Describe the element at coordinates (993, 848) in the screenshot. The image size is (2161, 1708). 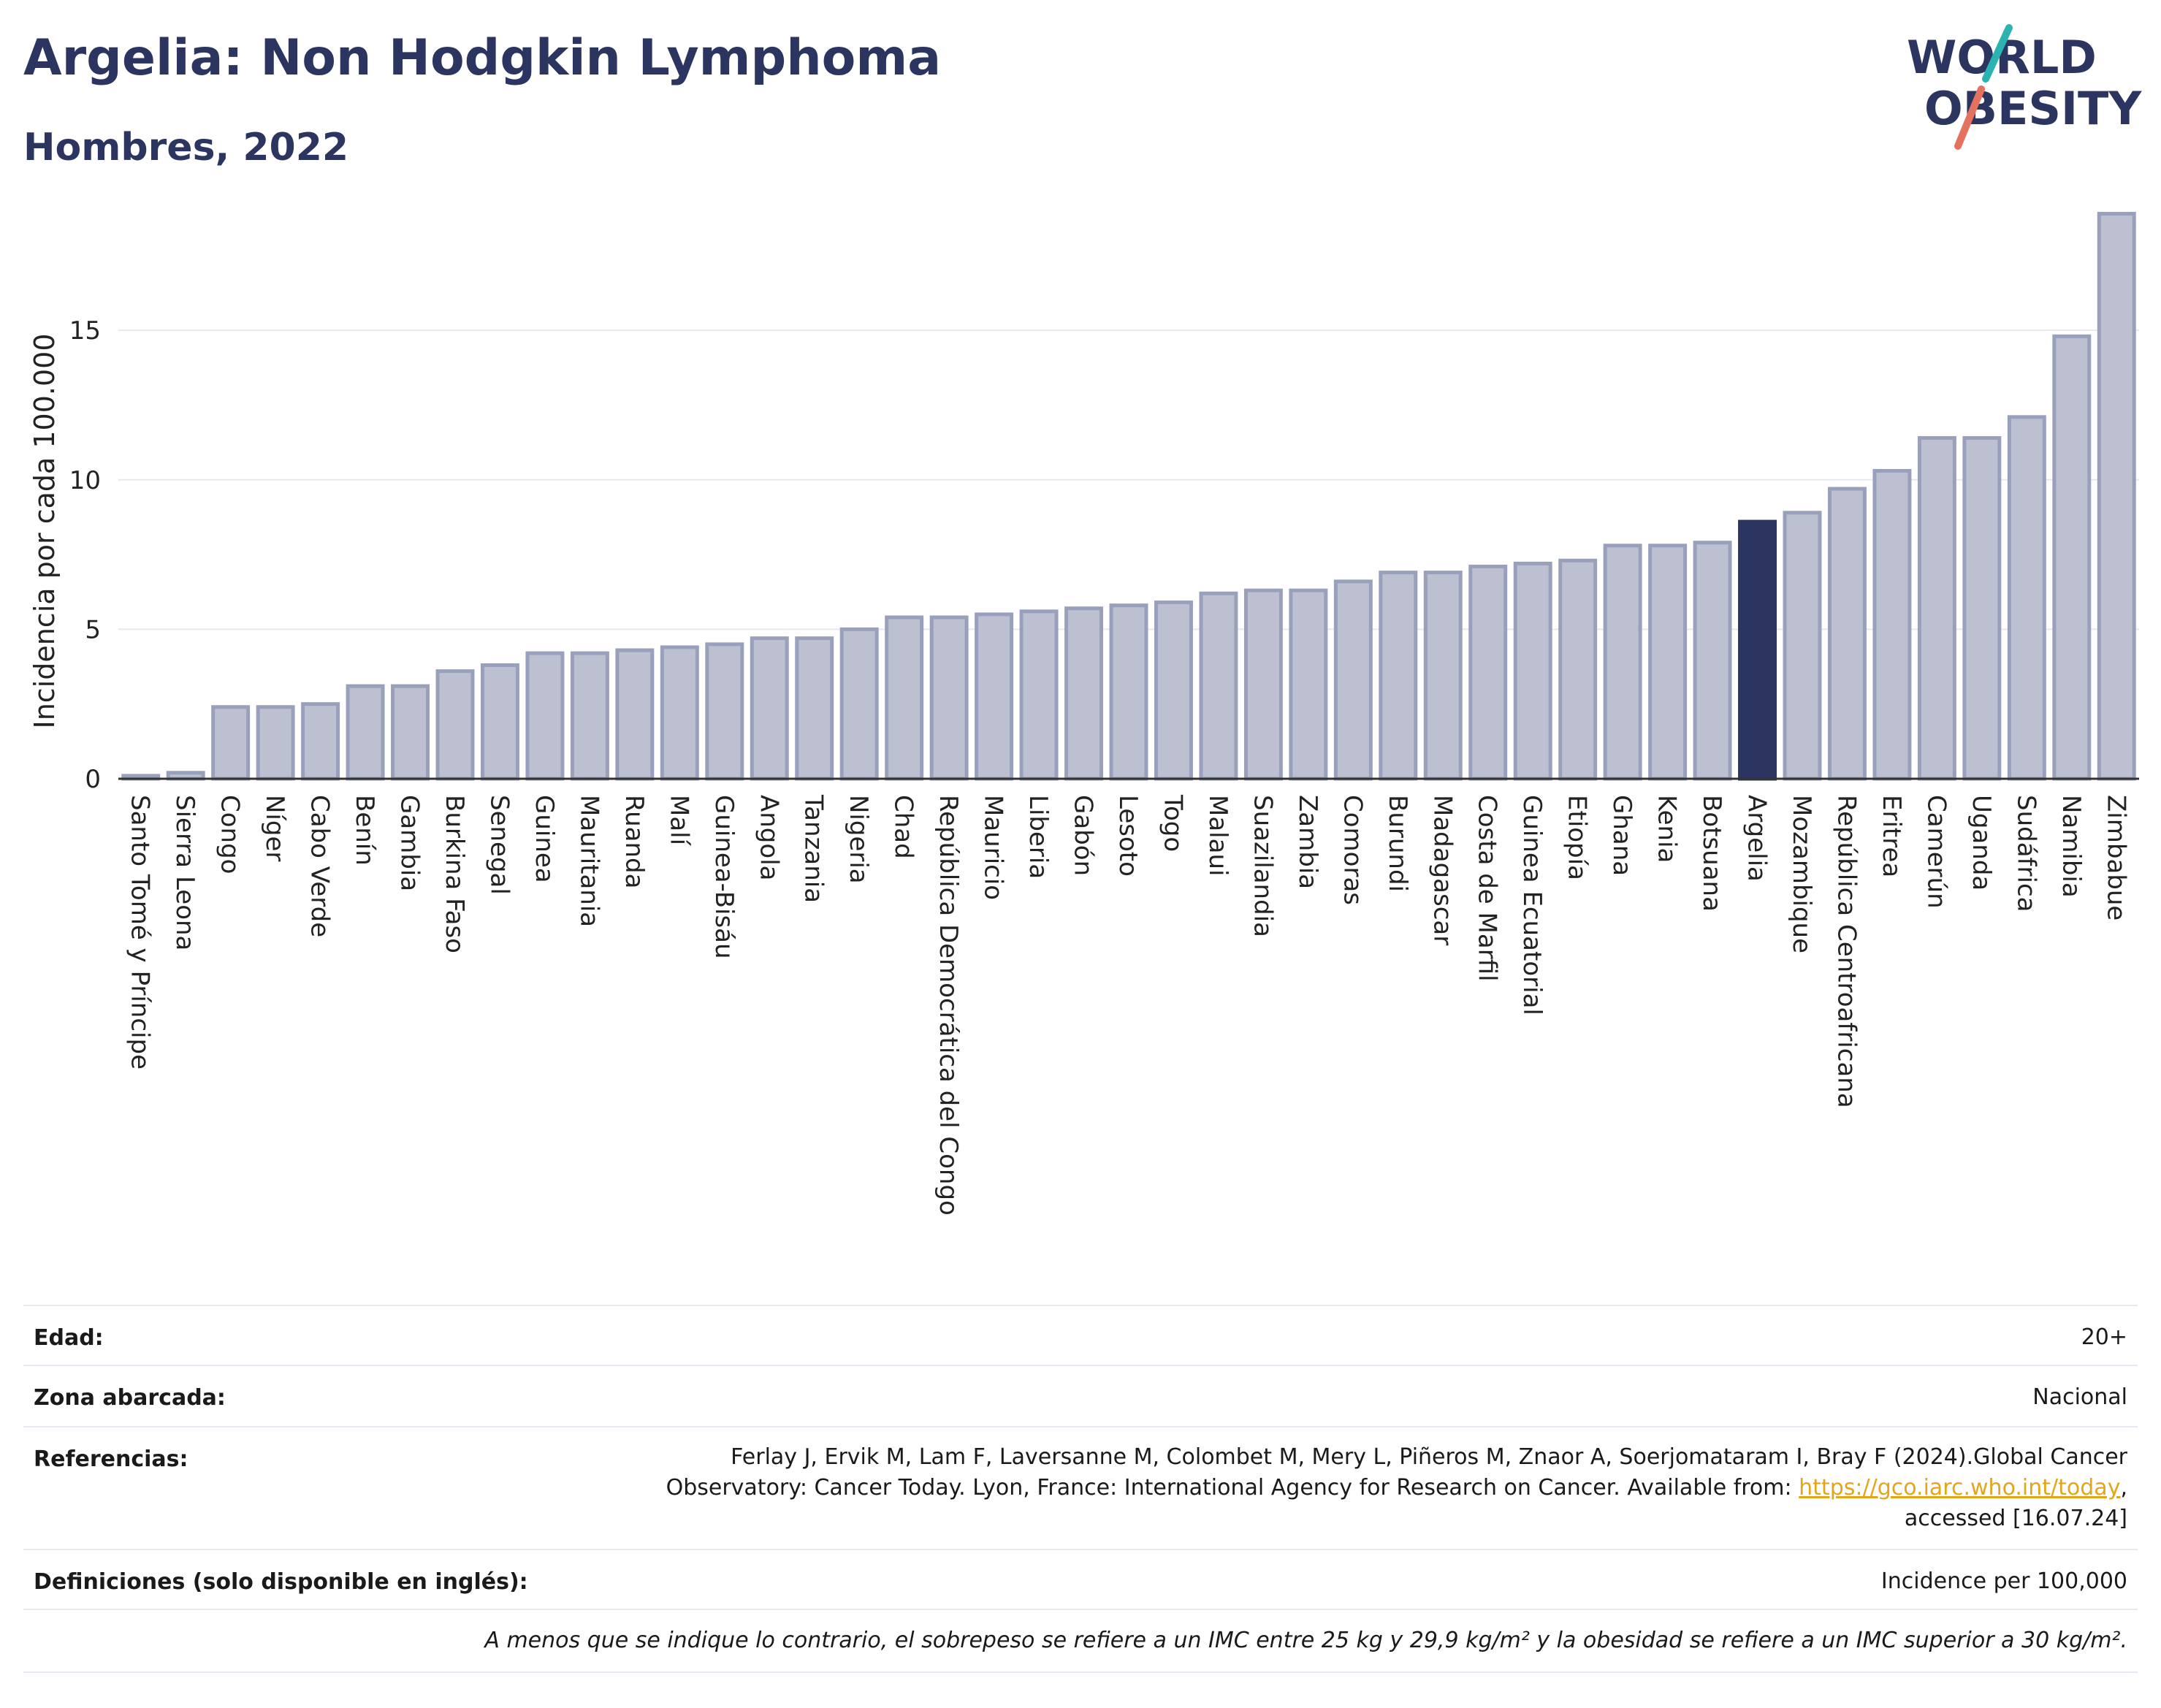
I see `x-tick-label: Mauricio` at that location.